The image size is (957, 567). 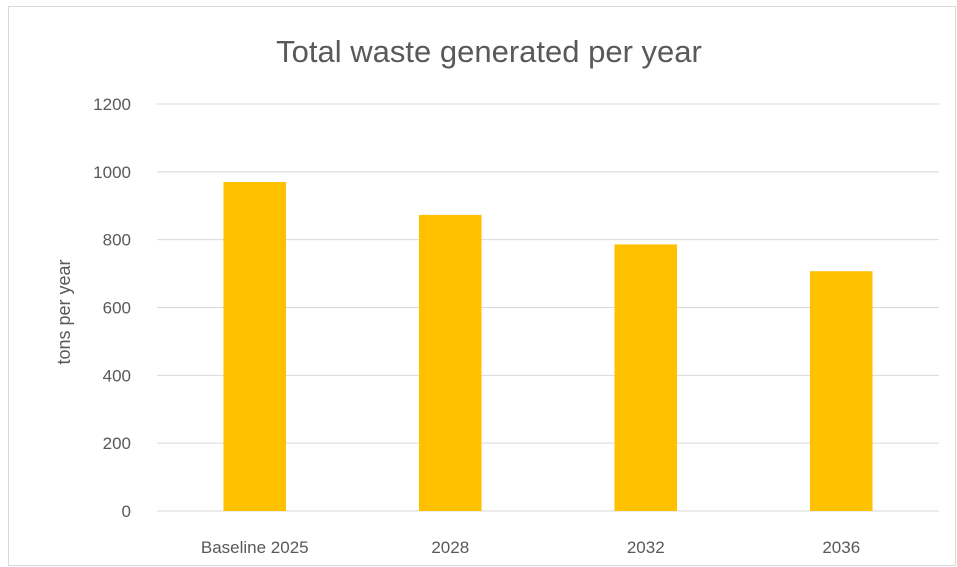 I want to click on x-tick-label: Baseline 2025, so click(x=255, y=547).